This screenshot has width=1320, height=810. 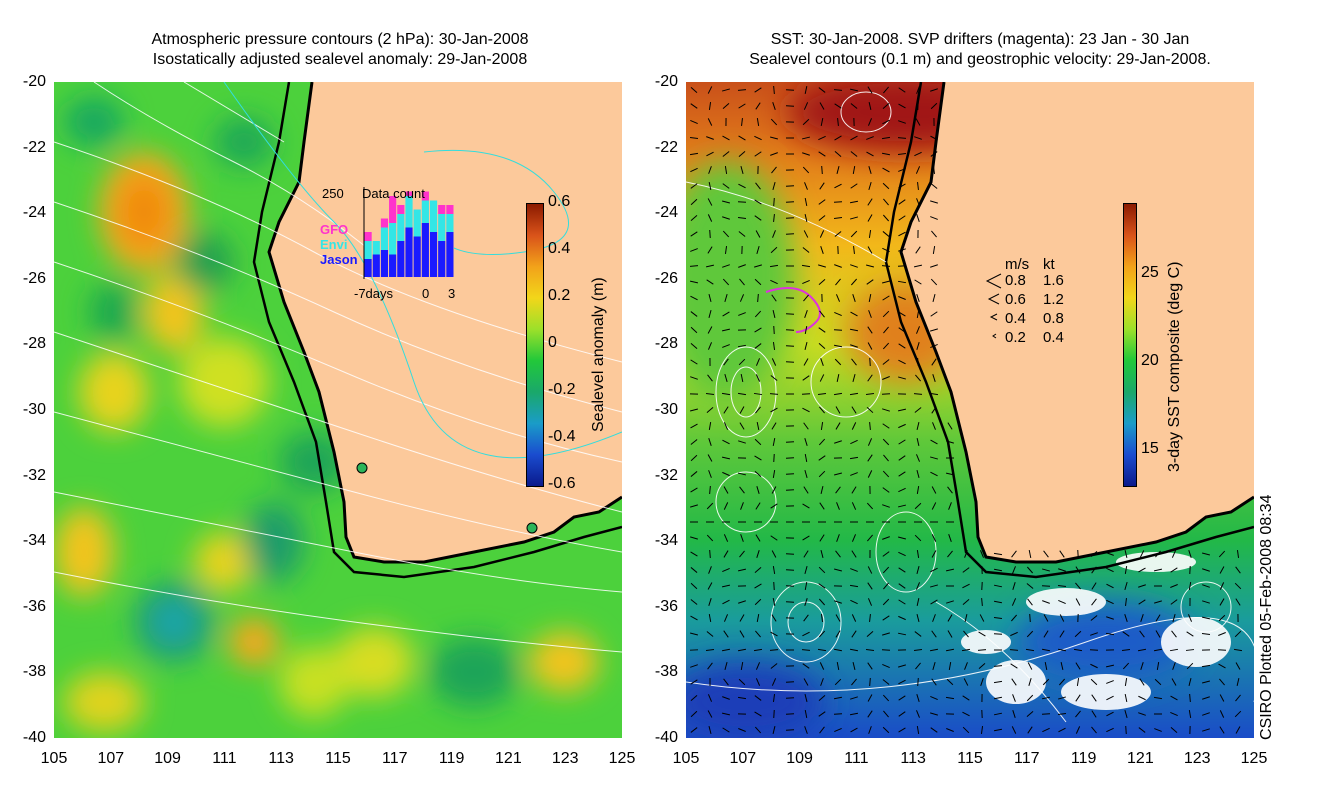 What do you see at coordinates (686, 758) in the screenshot?
I see `x-tick-label: 105` at bounding box center [686, 758].